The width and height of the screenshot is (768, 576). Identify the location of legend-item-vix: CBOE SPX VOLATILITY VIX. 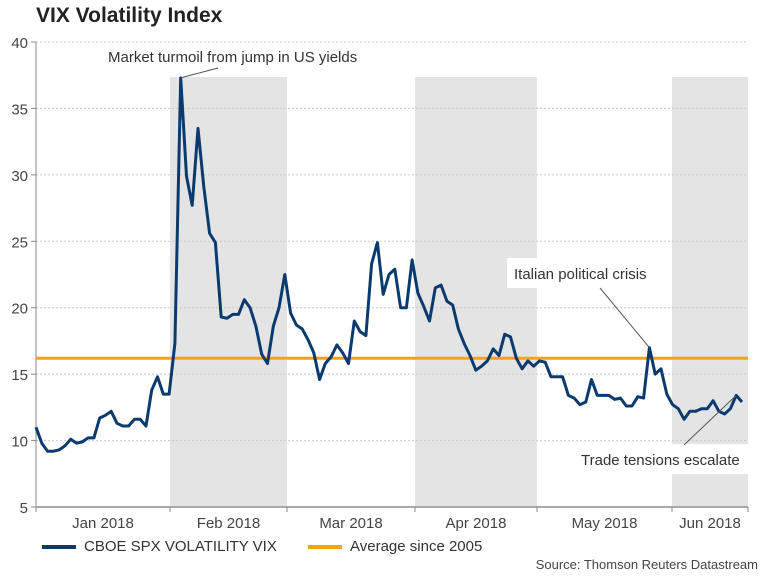
(159, 546).